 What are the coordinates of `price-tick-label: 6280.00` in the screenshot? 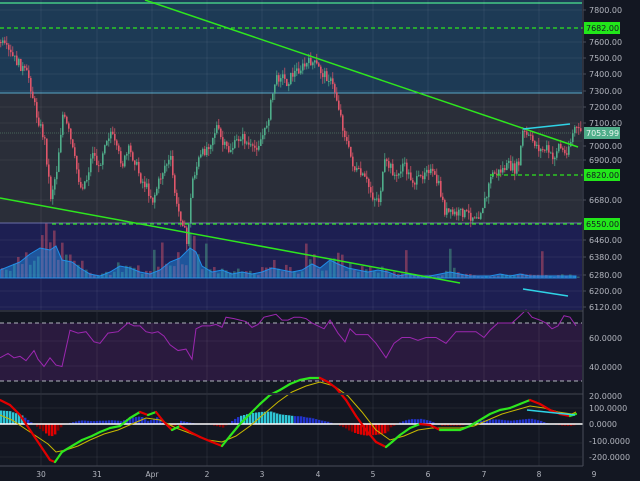 It's located at (605, 275).